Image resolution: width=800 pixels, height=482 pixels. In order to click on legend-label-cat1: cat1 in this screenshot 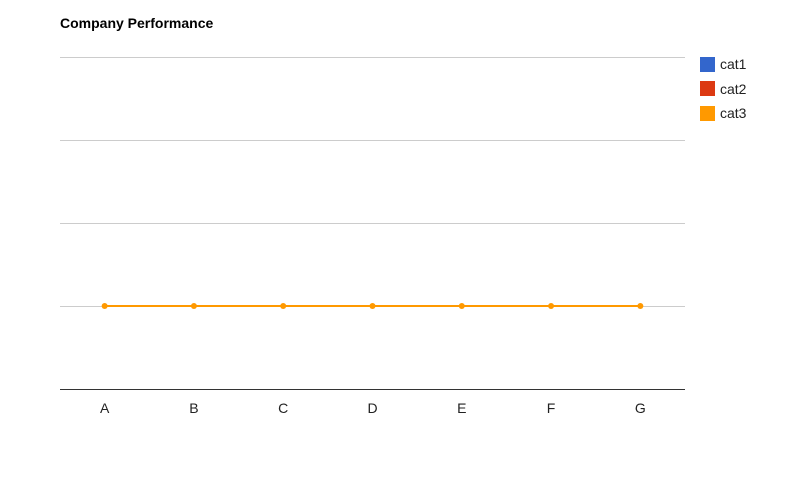, I will do `click(733, 64)`.